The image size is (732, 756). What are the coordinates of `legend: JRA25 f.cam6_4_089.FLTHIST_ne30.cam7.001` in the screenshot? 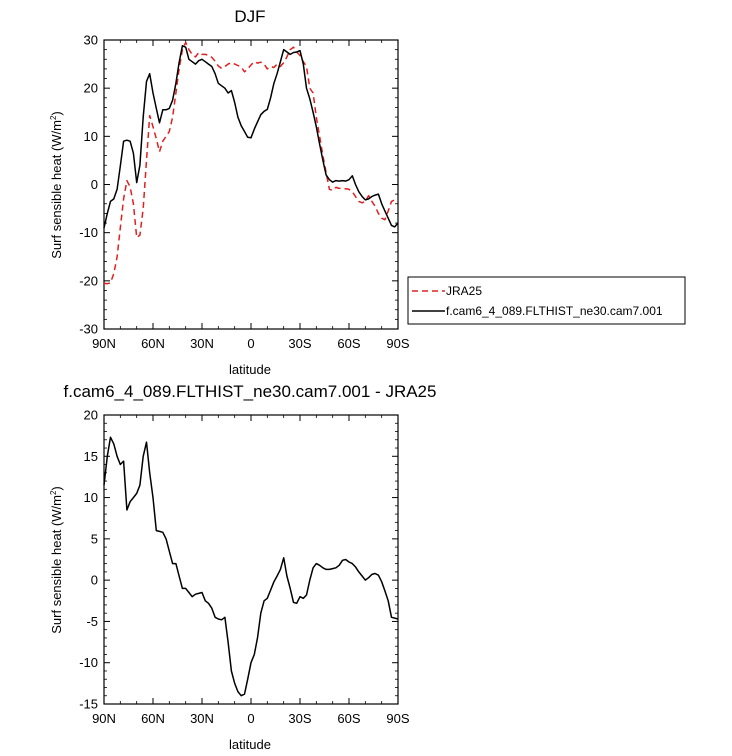 It's located at (546, 300).